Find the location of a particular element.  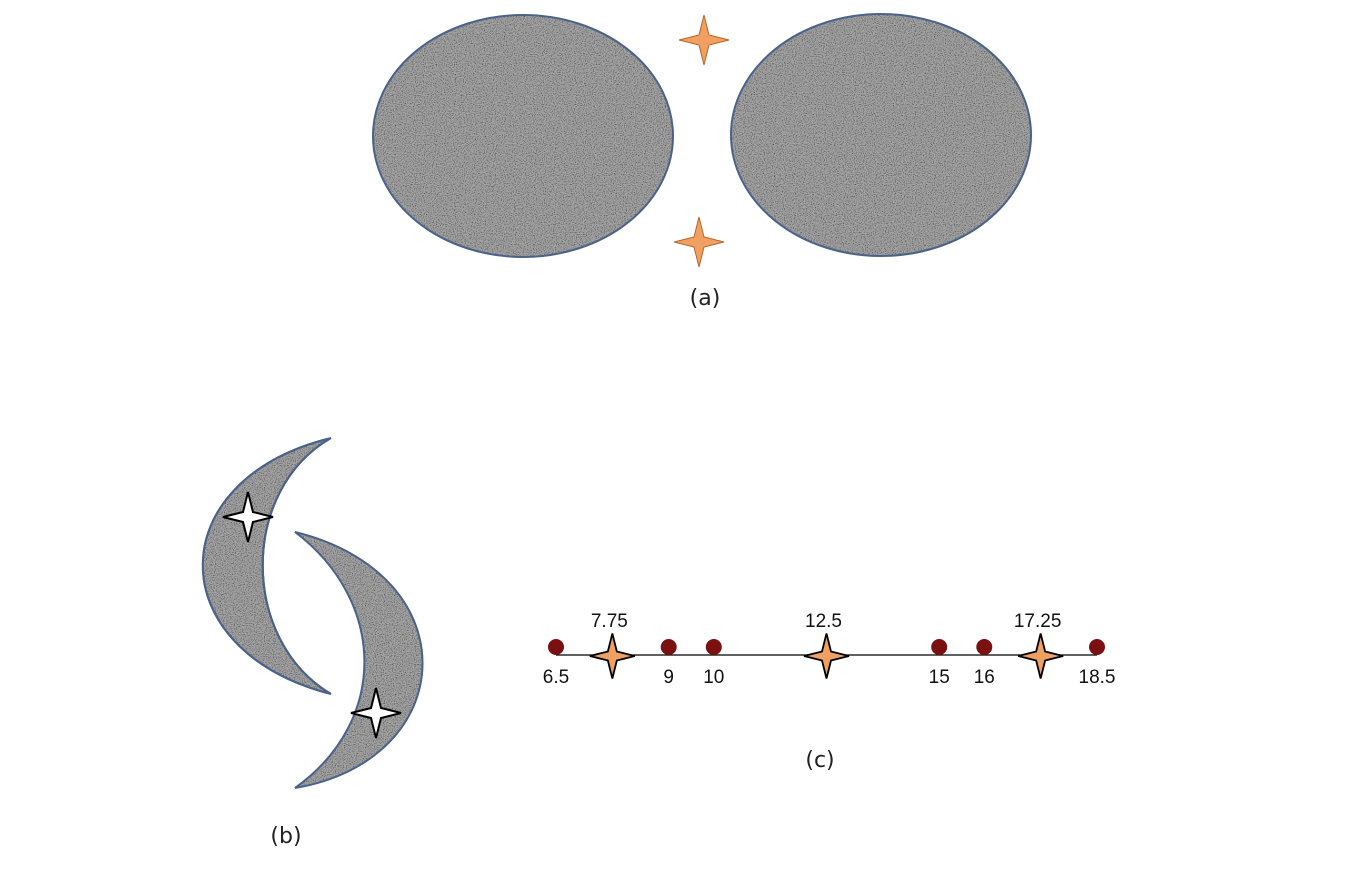

point-label-5: 18.5 is located at coordinates (1097, 677).